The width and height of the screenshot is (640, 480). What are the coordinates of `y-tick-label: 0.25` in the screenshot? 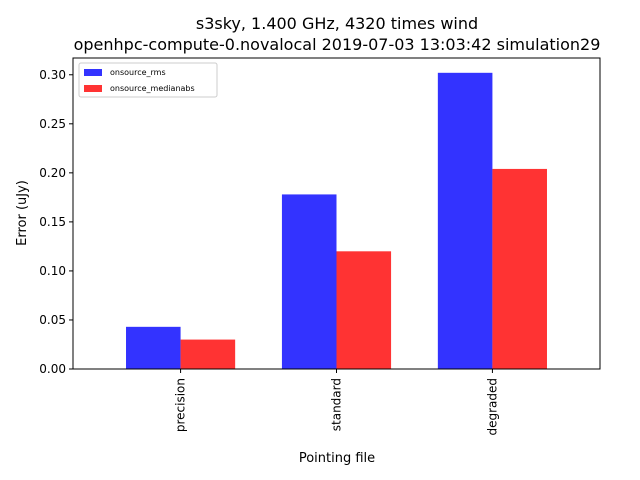 It's located at (52, 124).